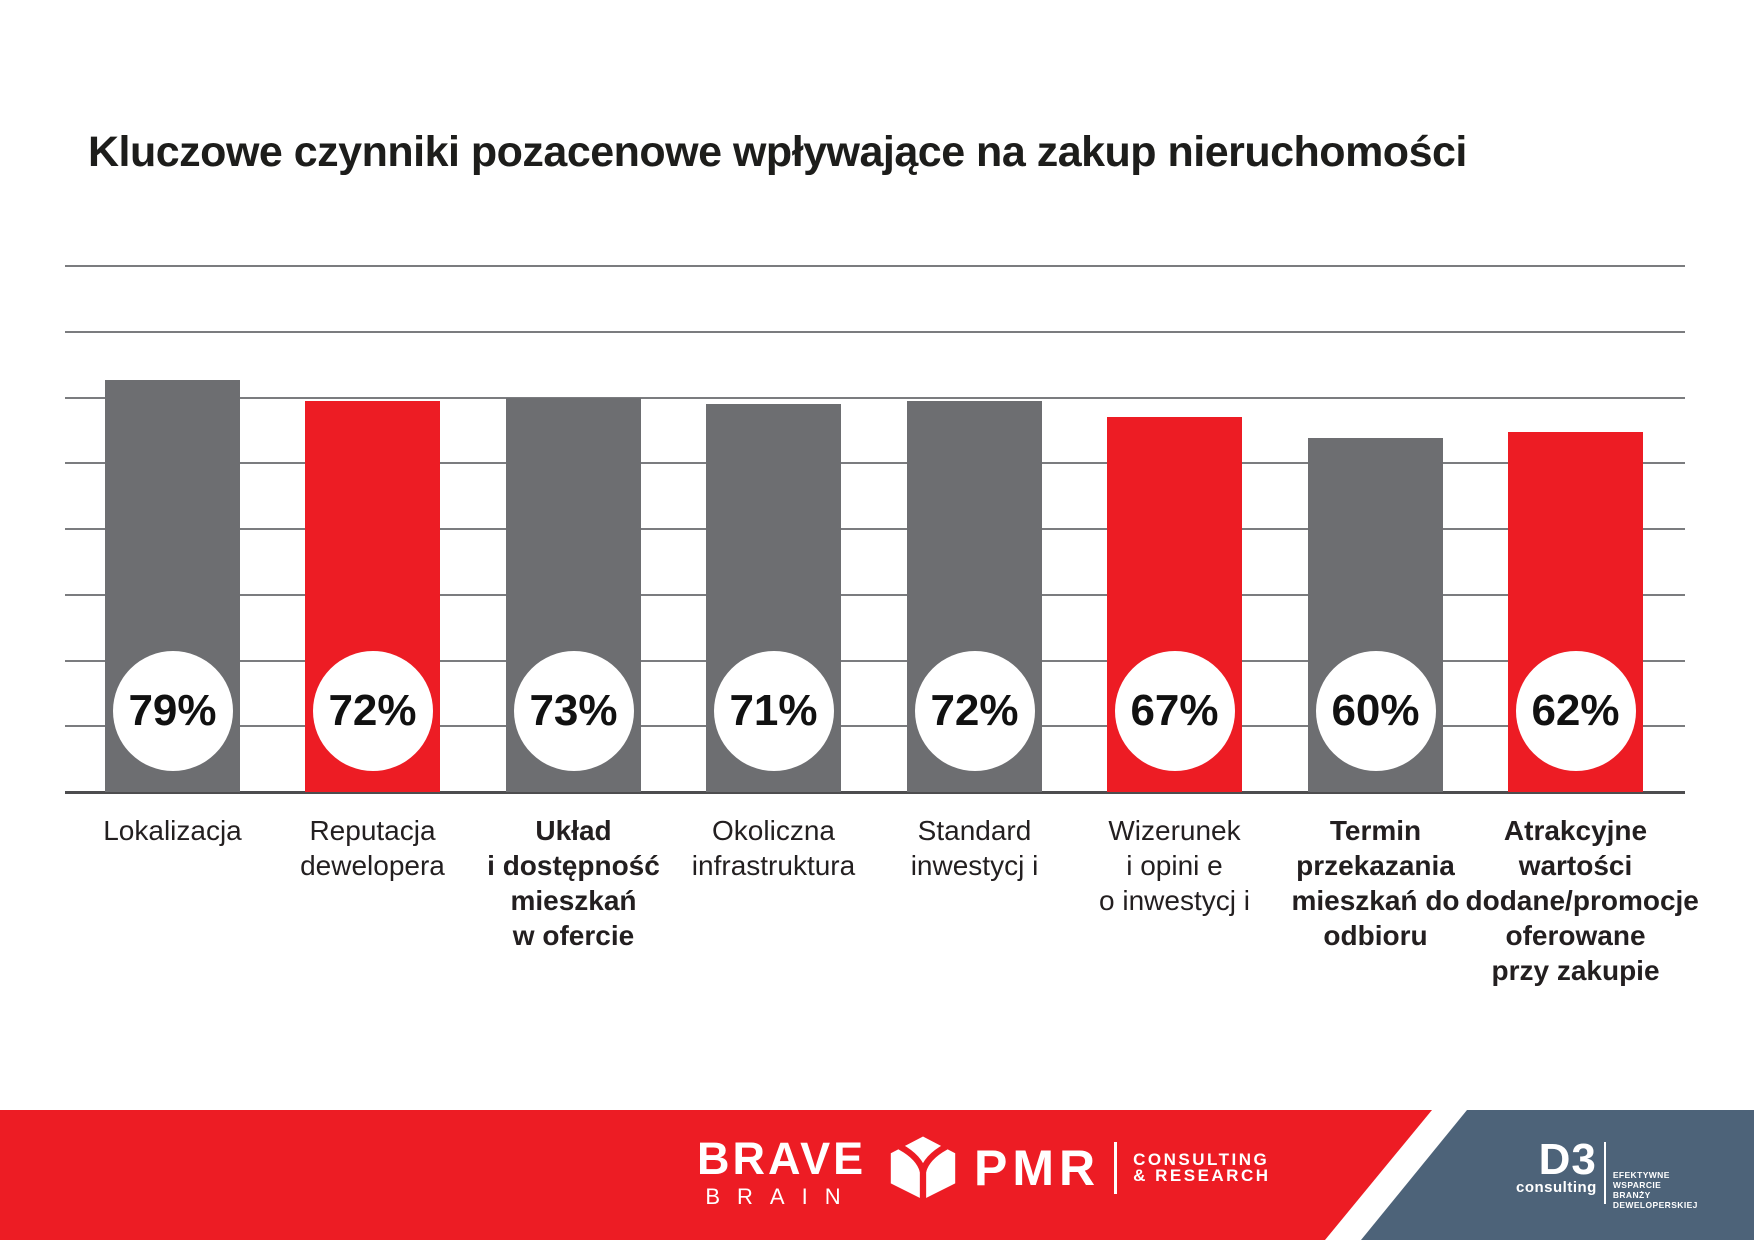 The width and height of the screenshot is (1754, 1240). I want to click on bar-label-line: Reputacja, so click(372, 830).